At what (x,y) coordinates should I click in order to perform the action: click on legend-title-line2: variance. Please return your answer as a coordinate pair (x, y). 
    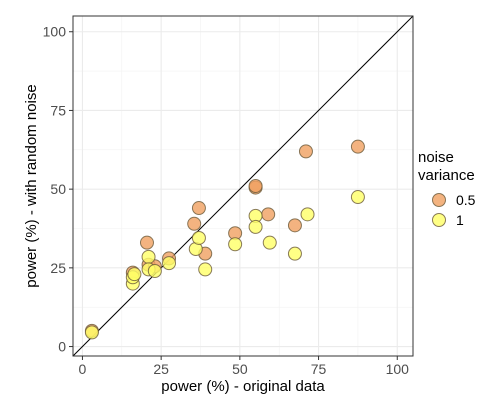
    Looking at the image, I should click on (446, 175).